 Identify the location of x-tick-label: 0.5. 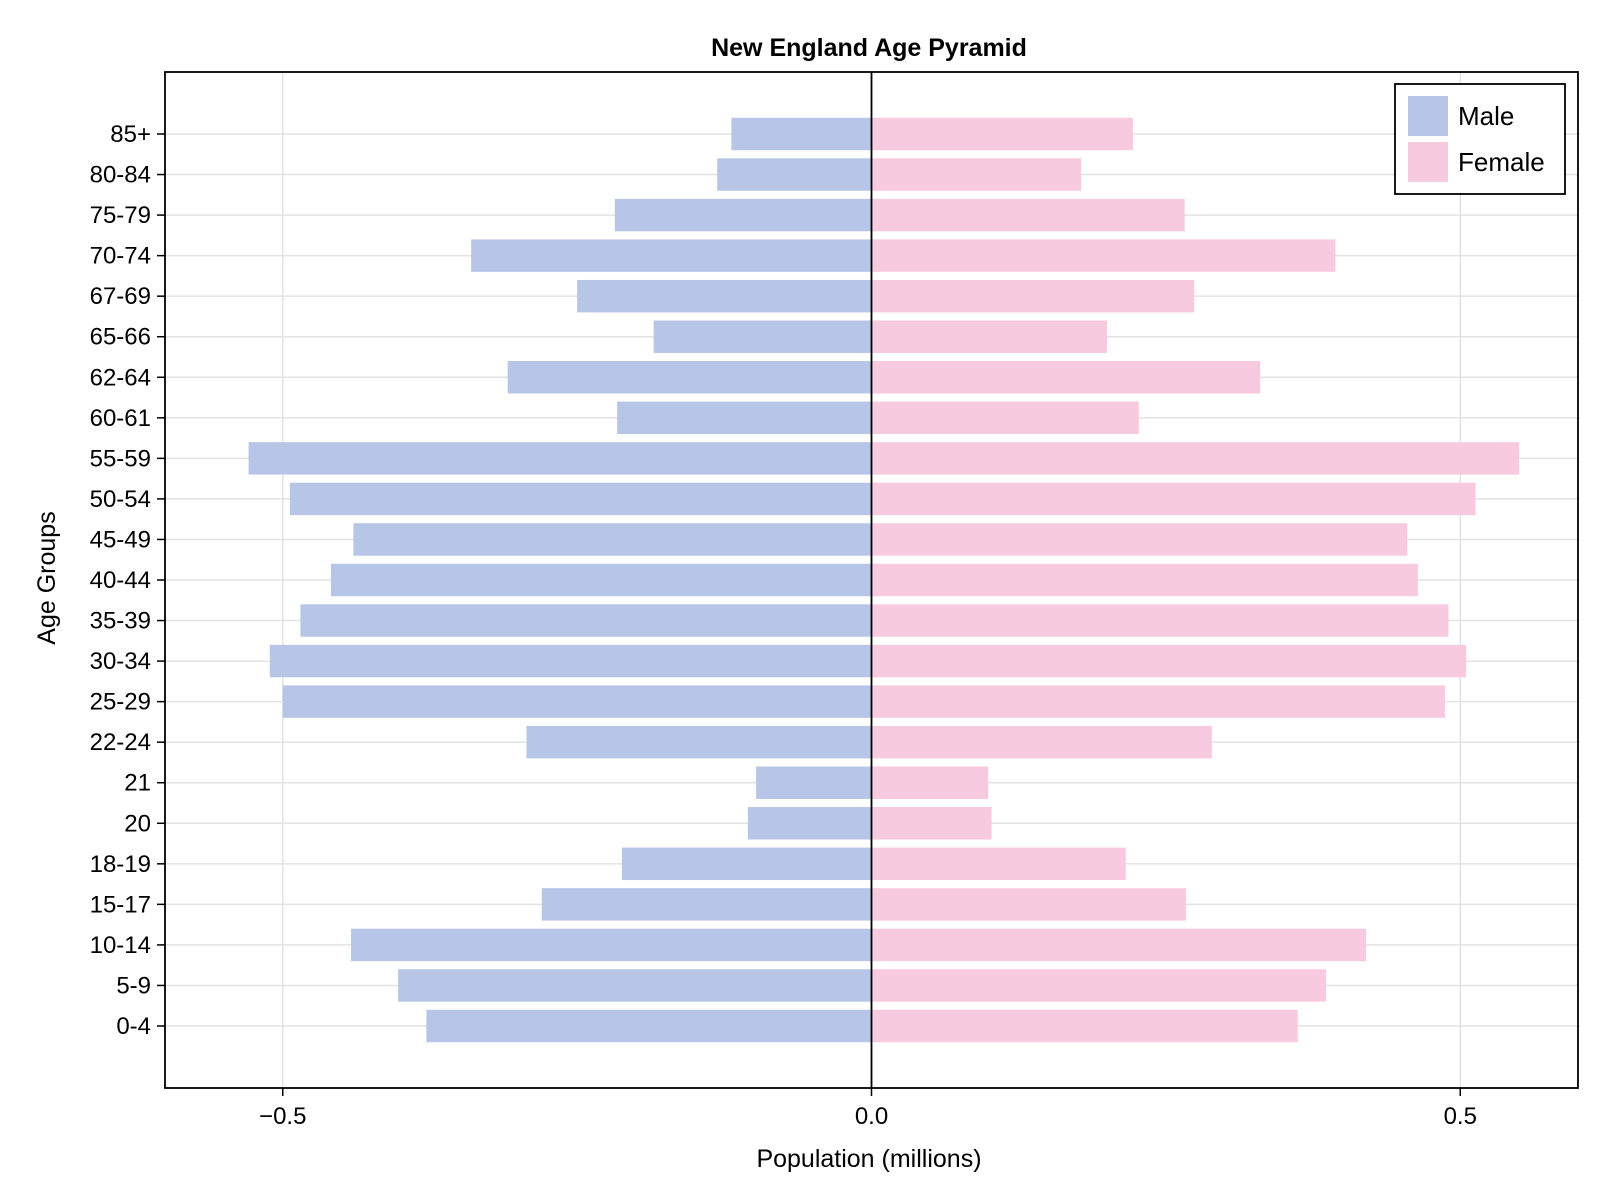
(1460, 1116).